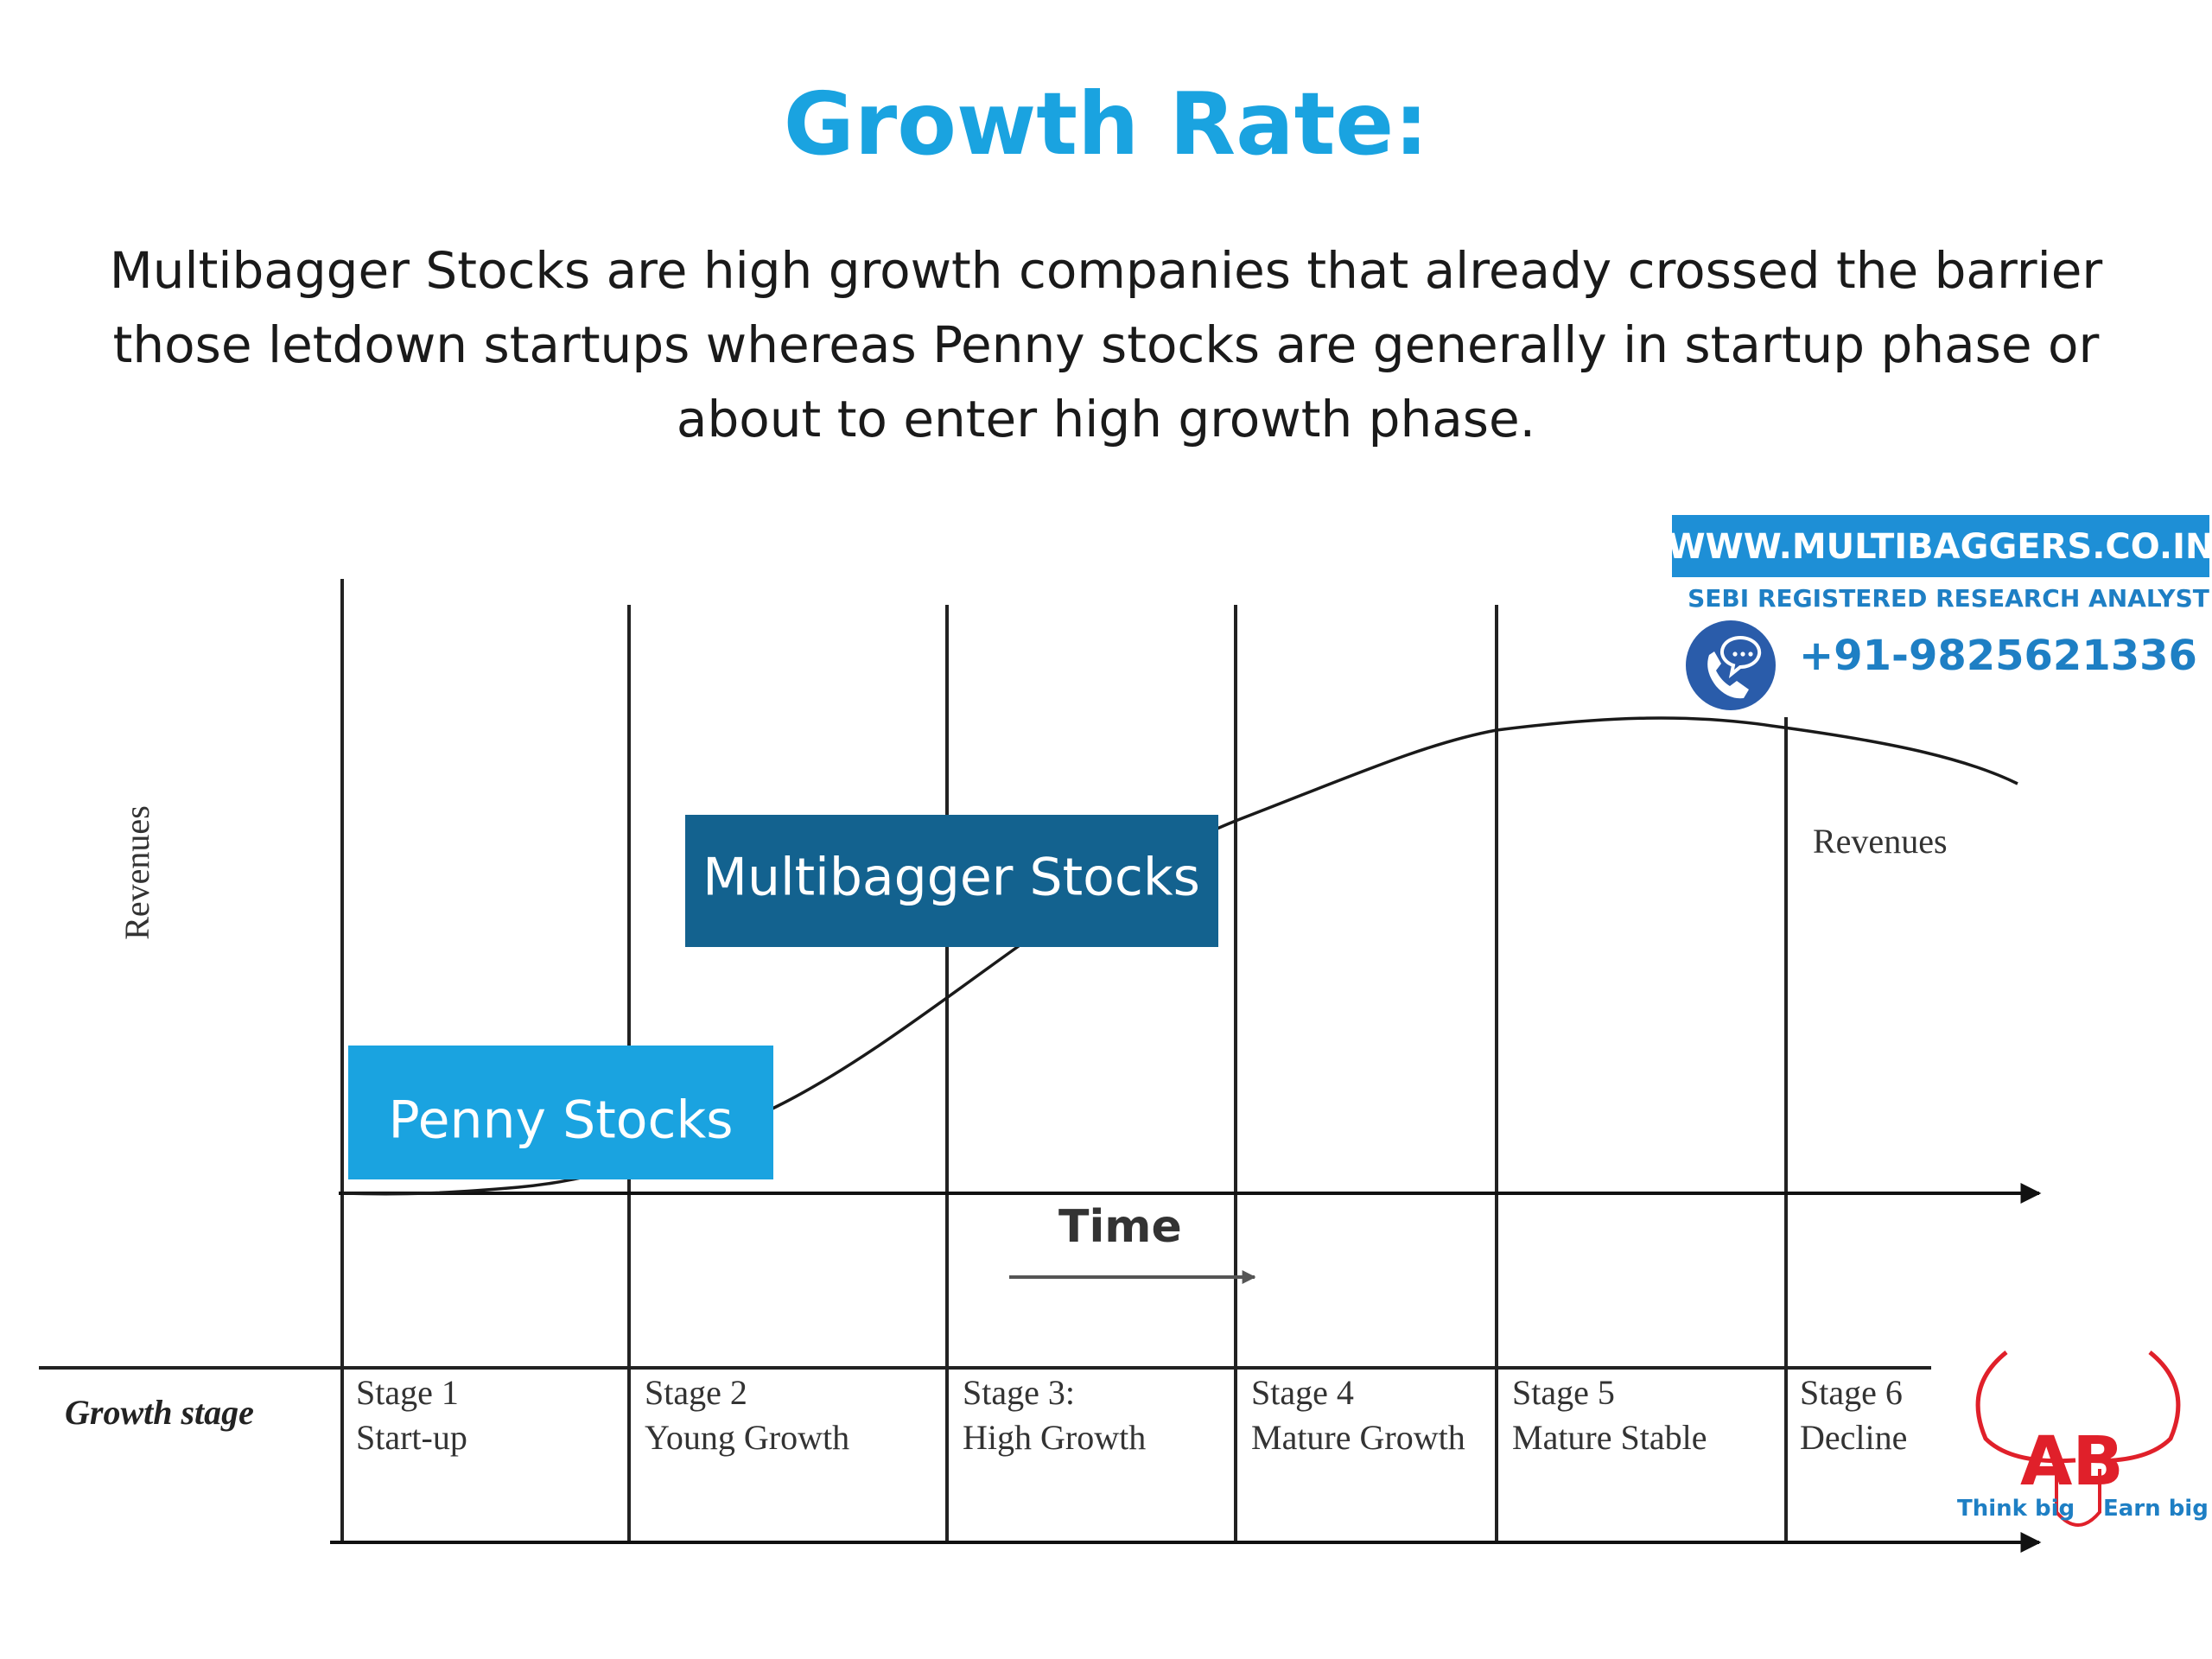 This screenshot has width=2212, height=1659. What do you see at coordinates (411, 1437) in the screenshot?
I see `stage-1-desc: Start-up` at bounding box center [411, 1437].